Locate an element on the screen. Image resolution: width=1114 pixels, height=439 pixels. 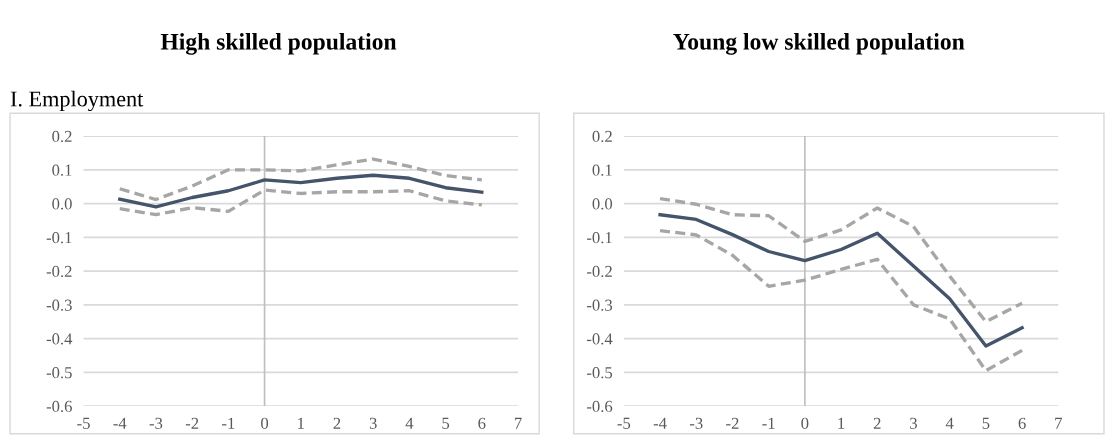
chart-title: High skilled population is located at coordinates (278, 44).